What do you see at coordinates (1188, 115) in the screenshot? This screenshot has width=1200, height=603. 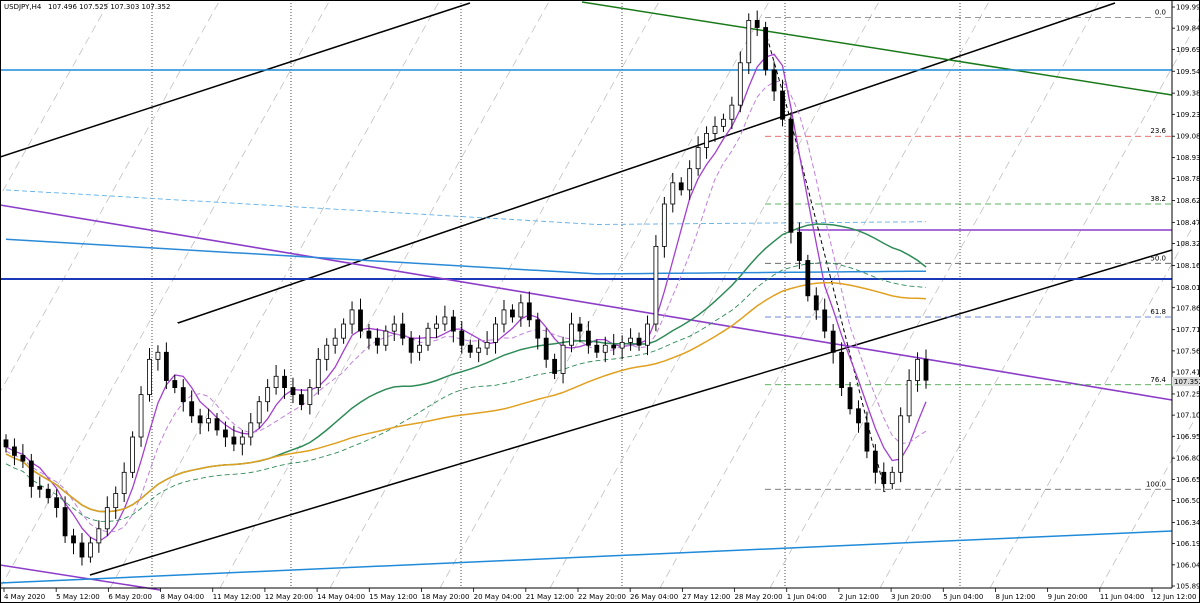 I see `y-tick-label: 109.235` at bounding box center [1188, 115].